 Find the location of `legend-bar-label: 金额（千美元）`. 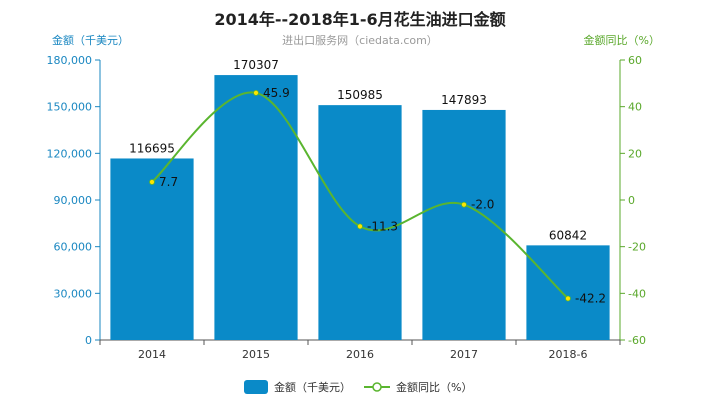

legend-bar-label: 金额（千美元） is located at coordinates (312, 387).